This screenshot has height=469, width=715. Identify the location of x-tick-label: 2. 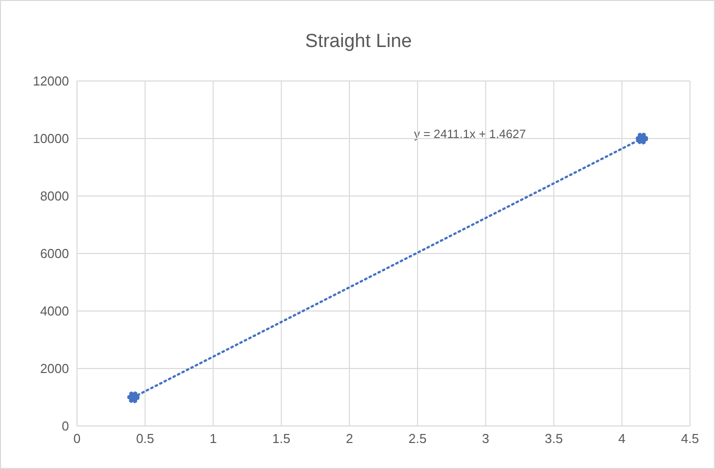
(350, 438).